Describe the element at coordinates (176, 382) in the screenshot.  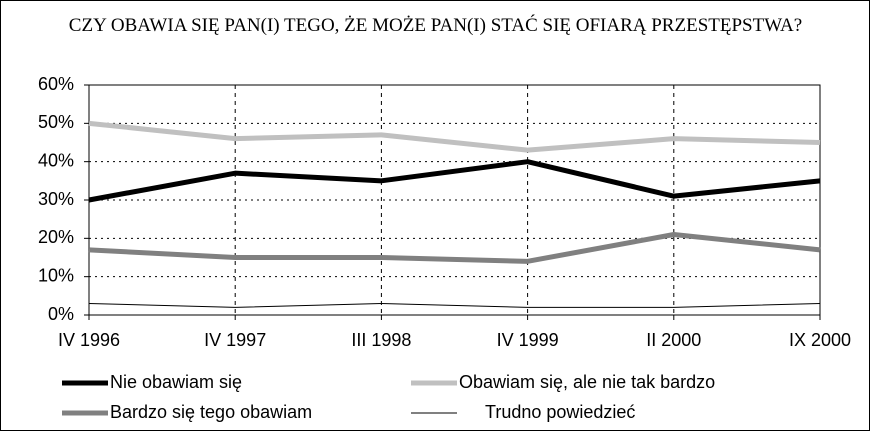
I see `legend-label: Nie obawiam się` at that location.